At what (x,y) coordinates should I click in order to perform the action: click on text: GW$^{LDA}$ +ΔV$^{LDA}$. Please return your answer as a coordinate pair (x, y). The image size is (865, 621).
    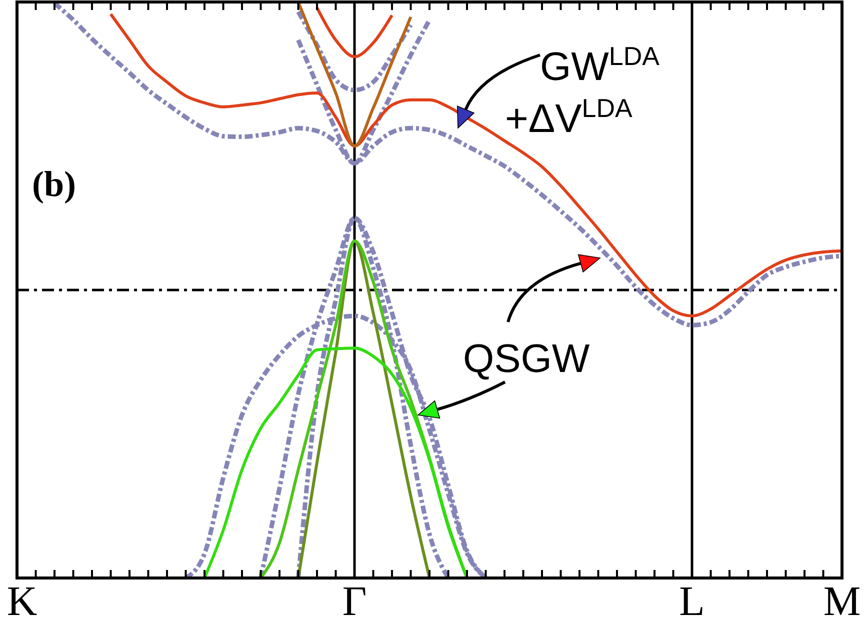
    Looking at the image, I should click on (582, 91).